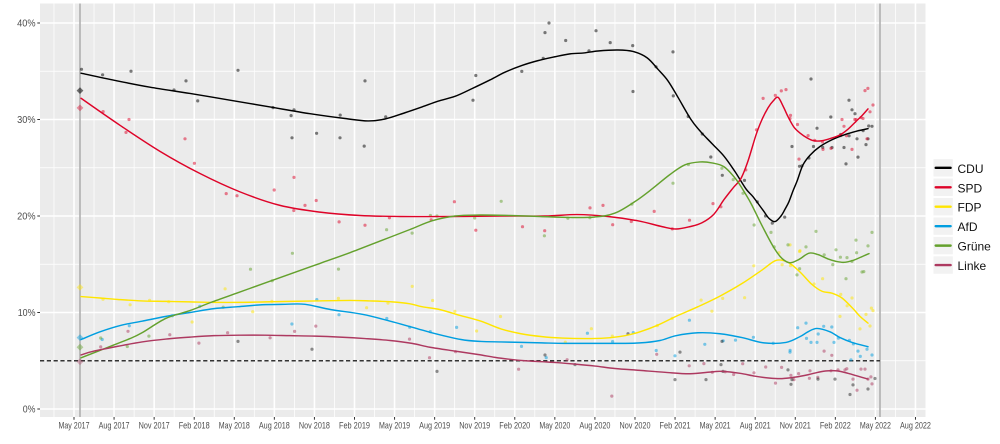 This screenshot has width=1000, height=444. I want to click on svg-text: Aug 2021, so click(755, 426).